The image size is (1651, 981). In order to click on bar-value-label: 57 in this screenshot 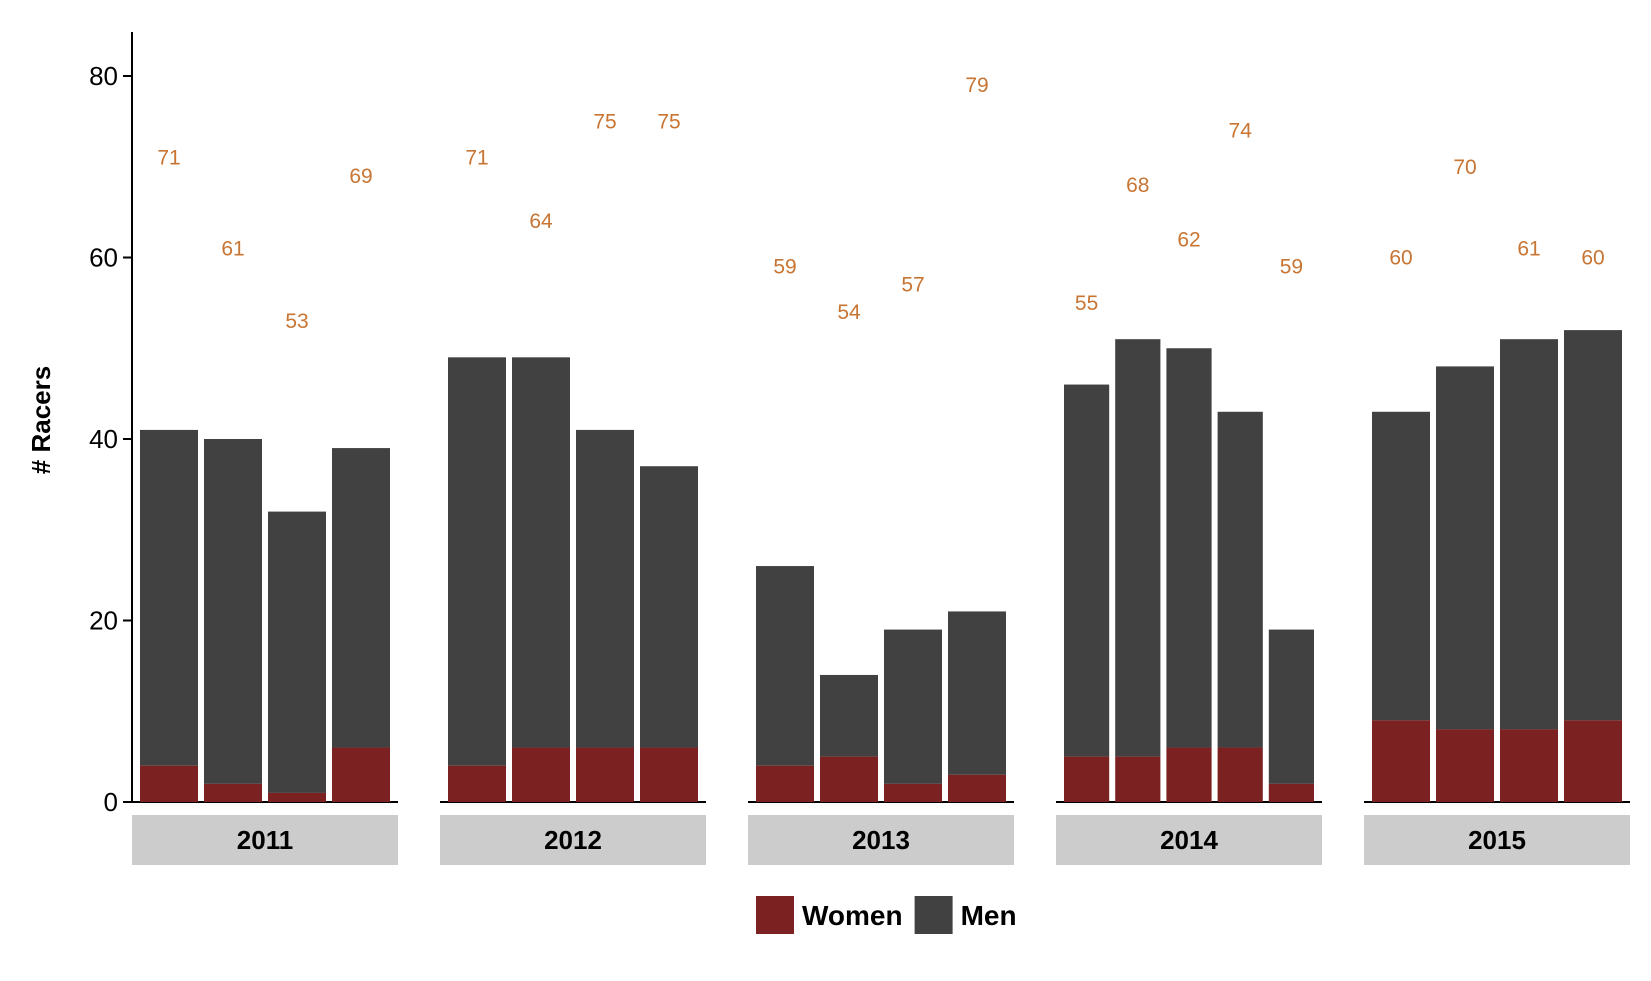, I will do `click(912, 285)`.